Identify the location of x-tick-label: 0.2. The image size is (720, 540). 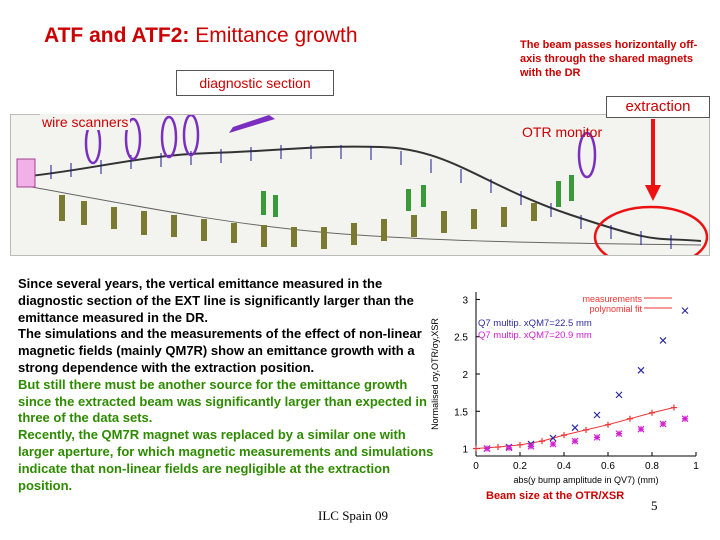
(520, 466).